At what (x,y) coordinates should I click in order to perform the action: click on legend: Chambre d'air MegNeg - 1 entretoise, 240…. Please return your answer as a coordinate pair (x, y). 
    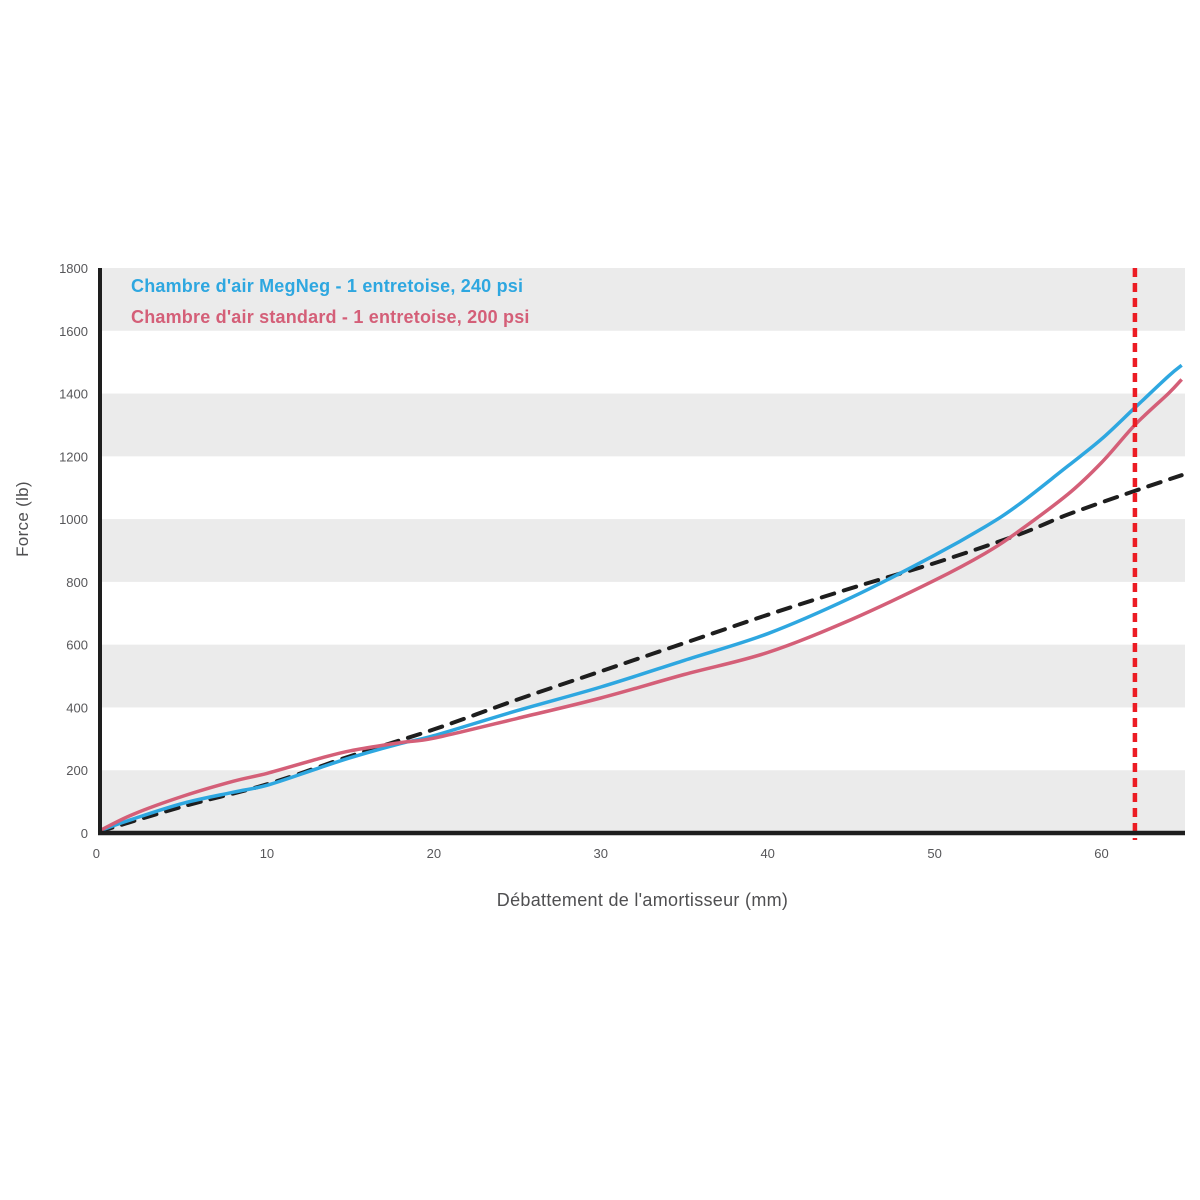
    Looking at the image, I should click on (330, 302).